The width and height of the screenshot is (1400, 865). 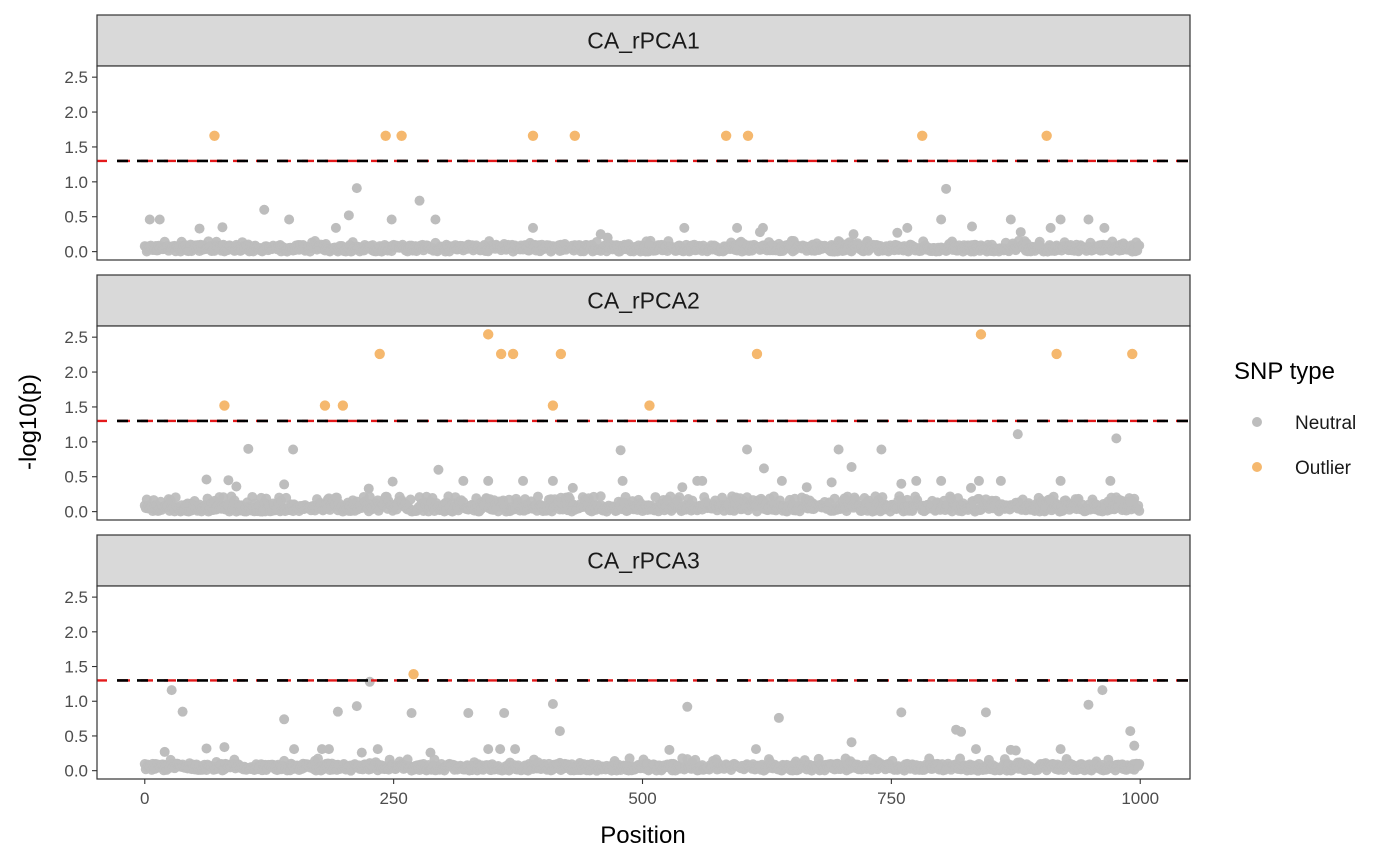 What do you see at coordinates (642, 722) in the screenshot?
I see `points` at bounding box center [642, 722].